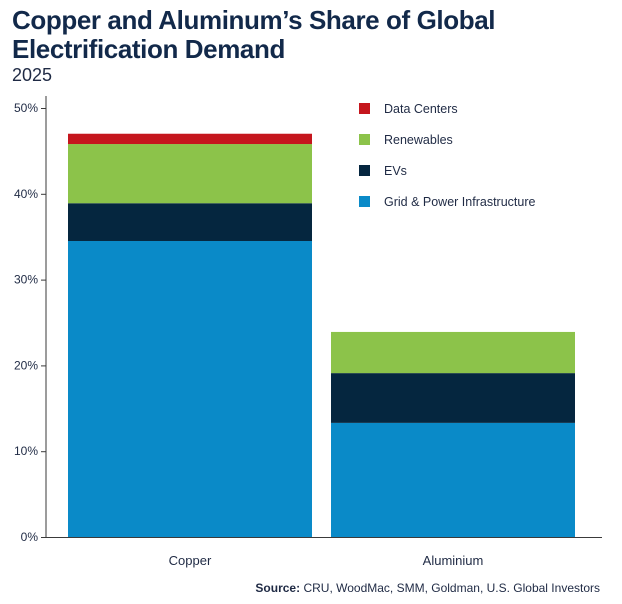 Image resolution: width=622 pixels, height=604 pixels. What do you see at coordinates (395, 171) in the screenshot?
I see `legend-label-evs: EVs` at bounding box center [395, 171].